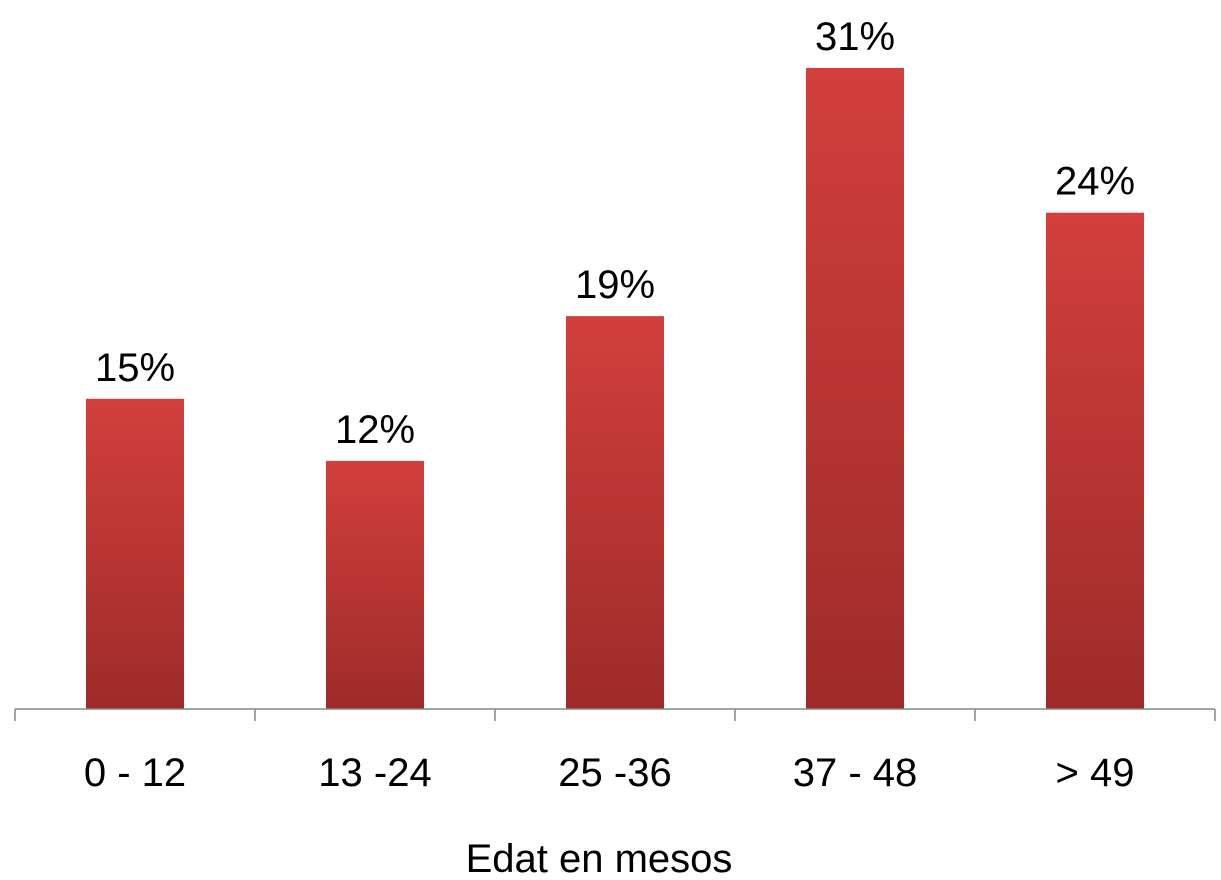 Image resolution: width=1221 pixels, height=880 pixels. I want to click on x-tick-label-2: 25 -36, so click(614, 773).